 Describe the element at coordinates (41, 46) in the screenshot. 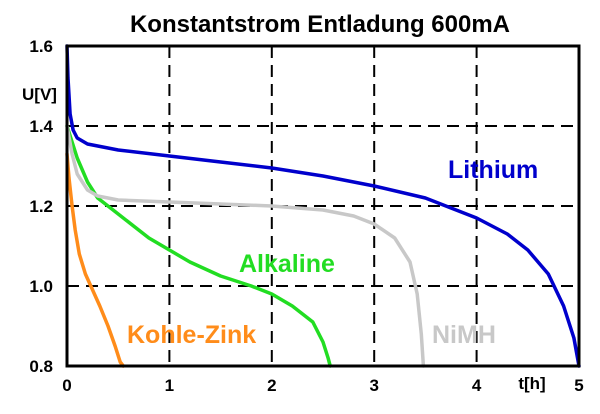

I see `y-tick-label: 1.6` at that location.